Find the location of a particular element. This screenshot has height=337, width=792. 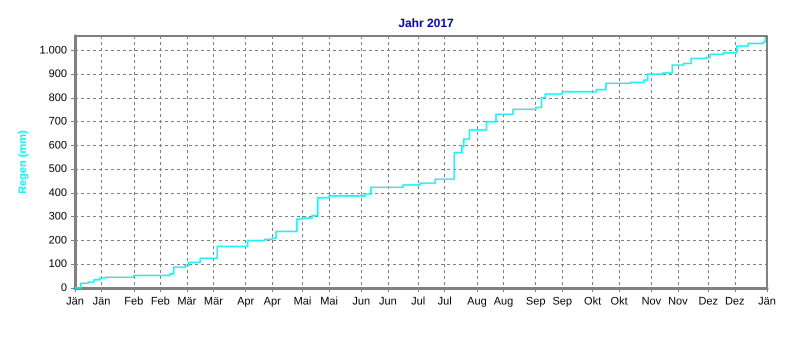

chart-title: Jahr 2017 is located at coordinates (426, 23).